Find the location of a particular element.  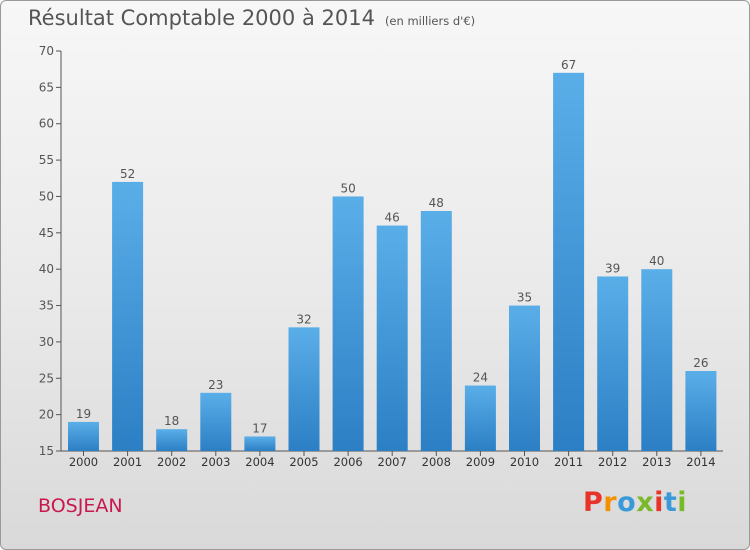

y-tick-label: 20 is located at coordinates (46, 415).